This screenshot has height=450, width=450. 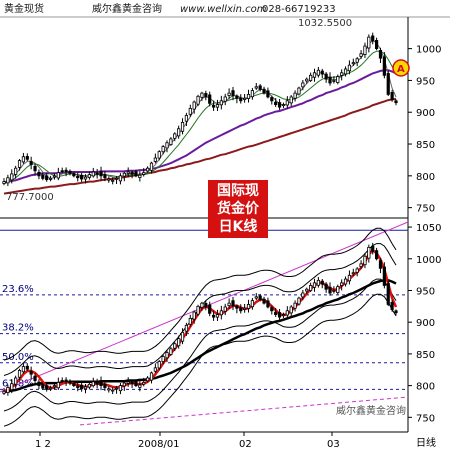 I want to click on bottom-ytick-label: 950, so click(x=425, y=291).